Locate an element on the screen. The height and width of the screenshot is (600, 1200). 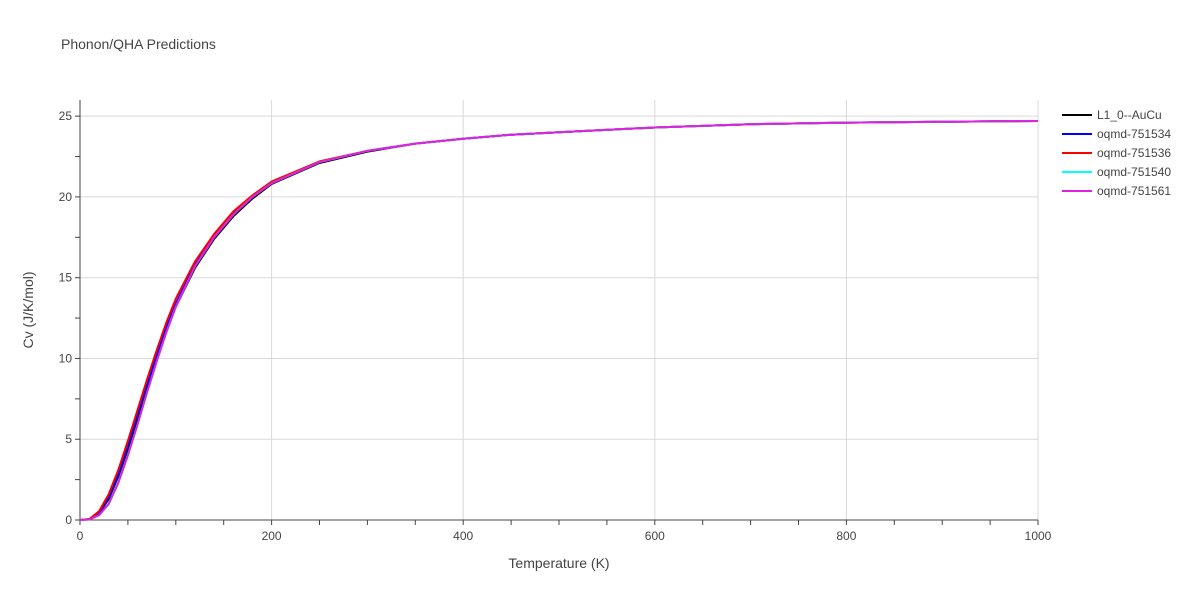
y-axis-title: Cv (J/K/mol) is located at coordinates (28, 310).